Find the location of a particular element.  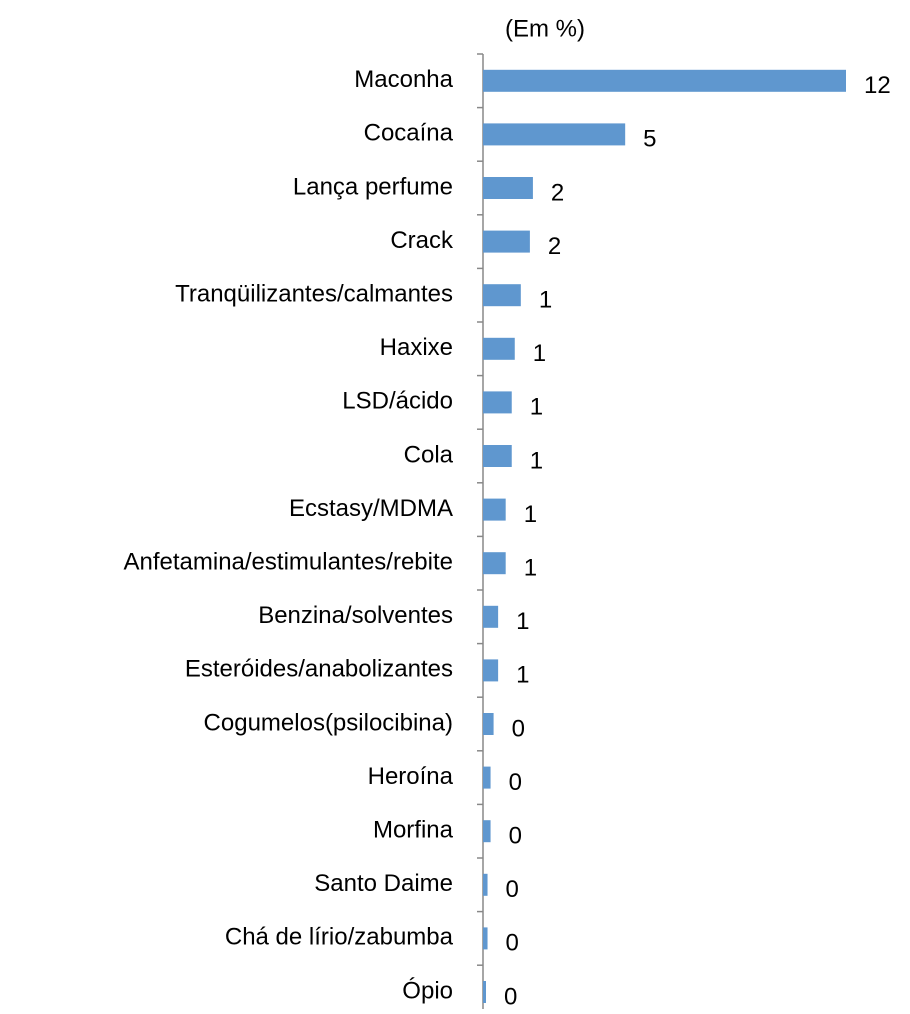

y-tick-label: Maconha is located at coordinates (403, 79).